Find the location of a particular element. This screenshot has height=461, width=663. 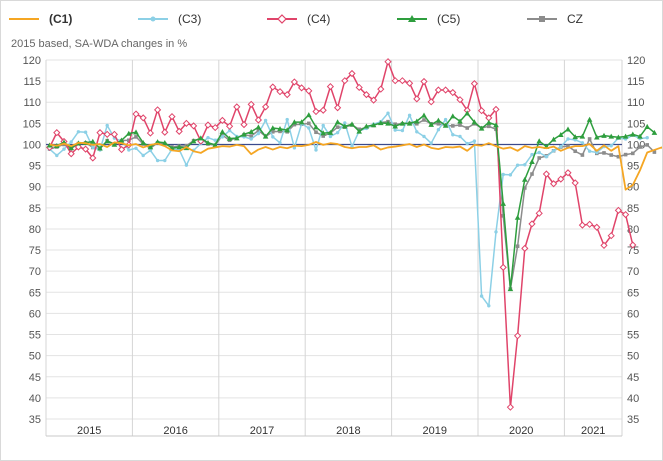

y-tick-left-40: 40 is located at coordinates (35, 399).